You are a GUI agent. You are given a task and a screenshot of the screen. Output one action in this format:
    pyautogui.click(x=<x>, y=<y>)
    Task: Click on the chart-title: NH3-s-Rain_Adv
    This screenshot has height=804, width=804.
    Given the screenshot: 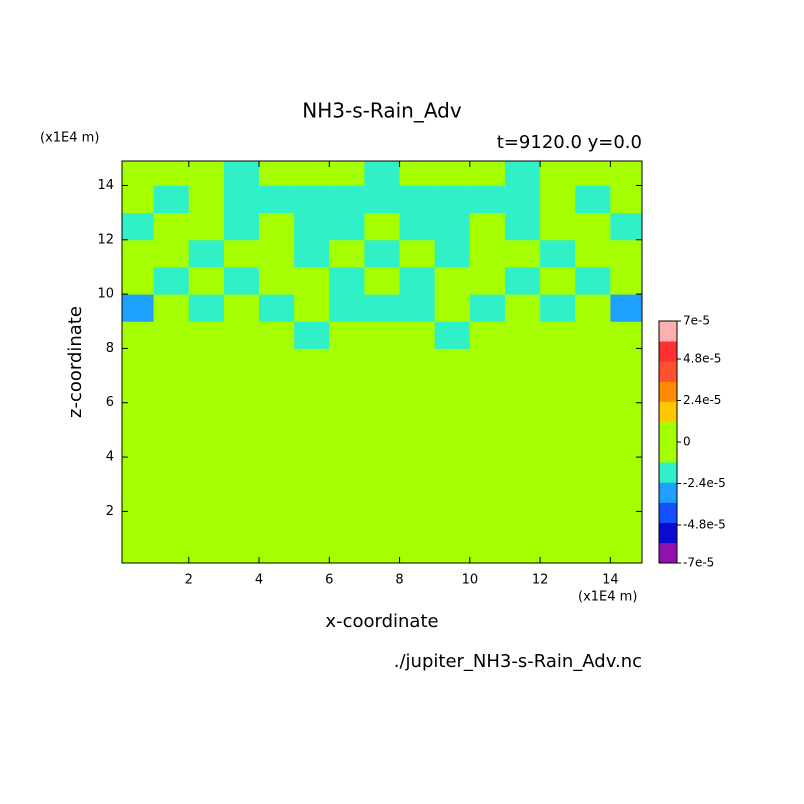 What is the action you would take?
    pyautogui.click(x=382, y=111)
    